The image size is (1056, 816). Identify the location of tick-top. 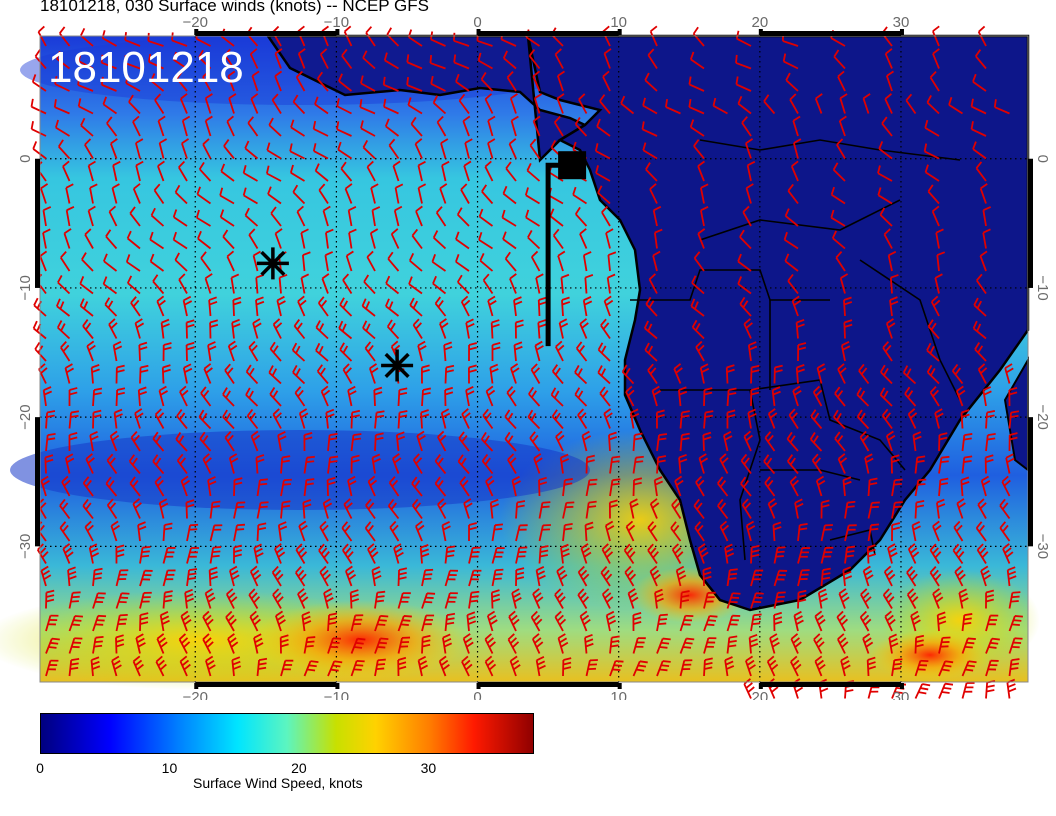
(619, 32).